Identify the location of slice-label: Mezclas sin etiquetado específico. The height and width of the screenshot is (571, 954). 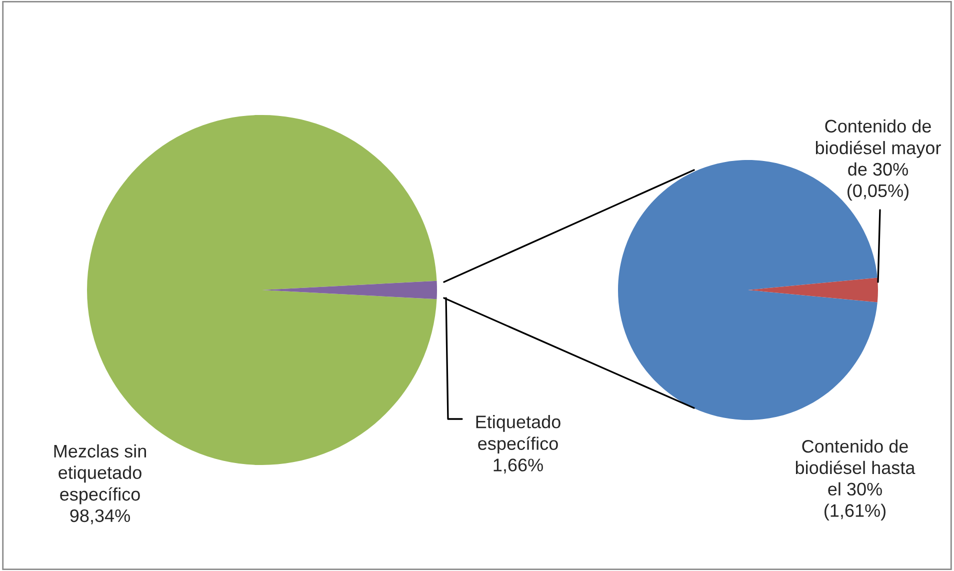
(100, 474).